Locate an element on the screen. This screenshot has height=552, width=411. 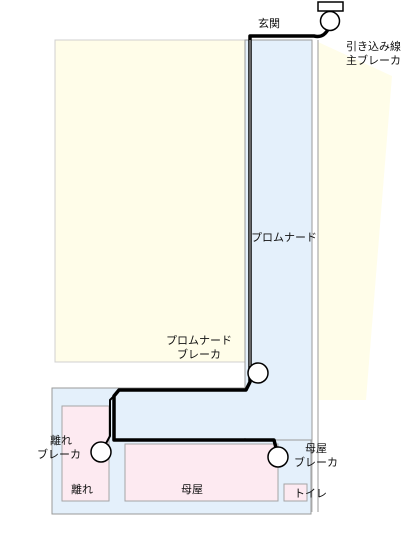
service-breaker-label-line2: 主ブレーカ is located at coordinates (373, 60).